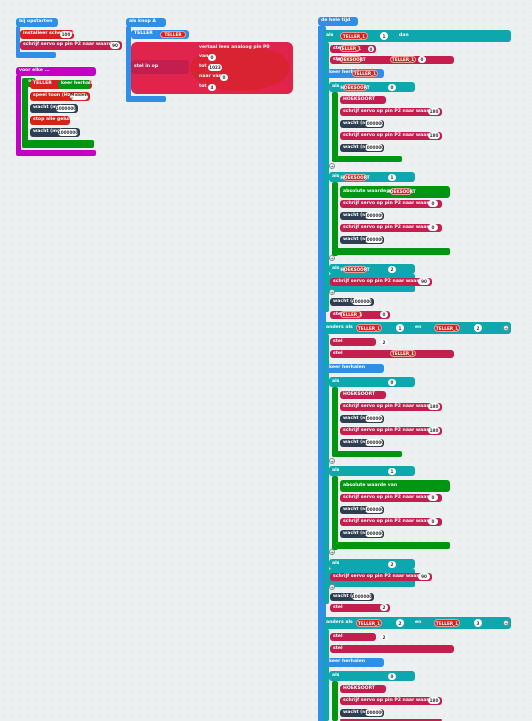  I want to click on abs-row-1-var: HOEKSOORT, so click(401, 191).